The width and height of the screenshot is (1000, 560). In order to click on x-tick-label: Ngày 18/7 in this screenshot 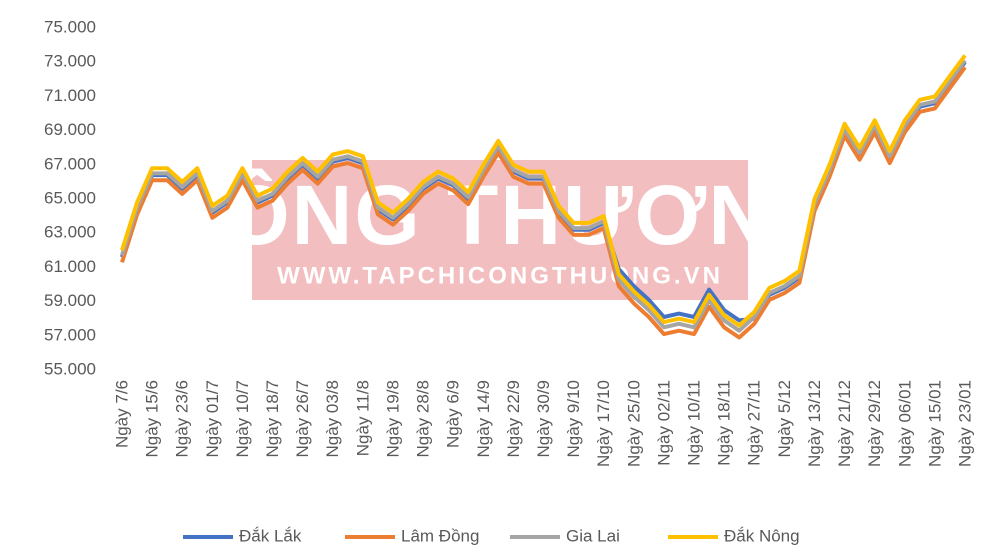, I will do `click(272, 419)`.